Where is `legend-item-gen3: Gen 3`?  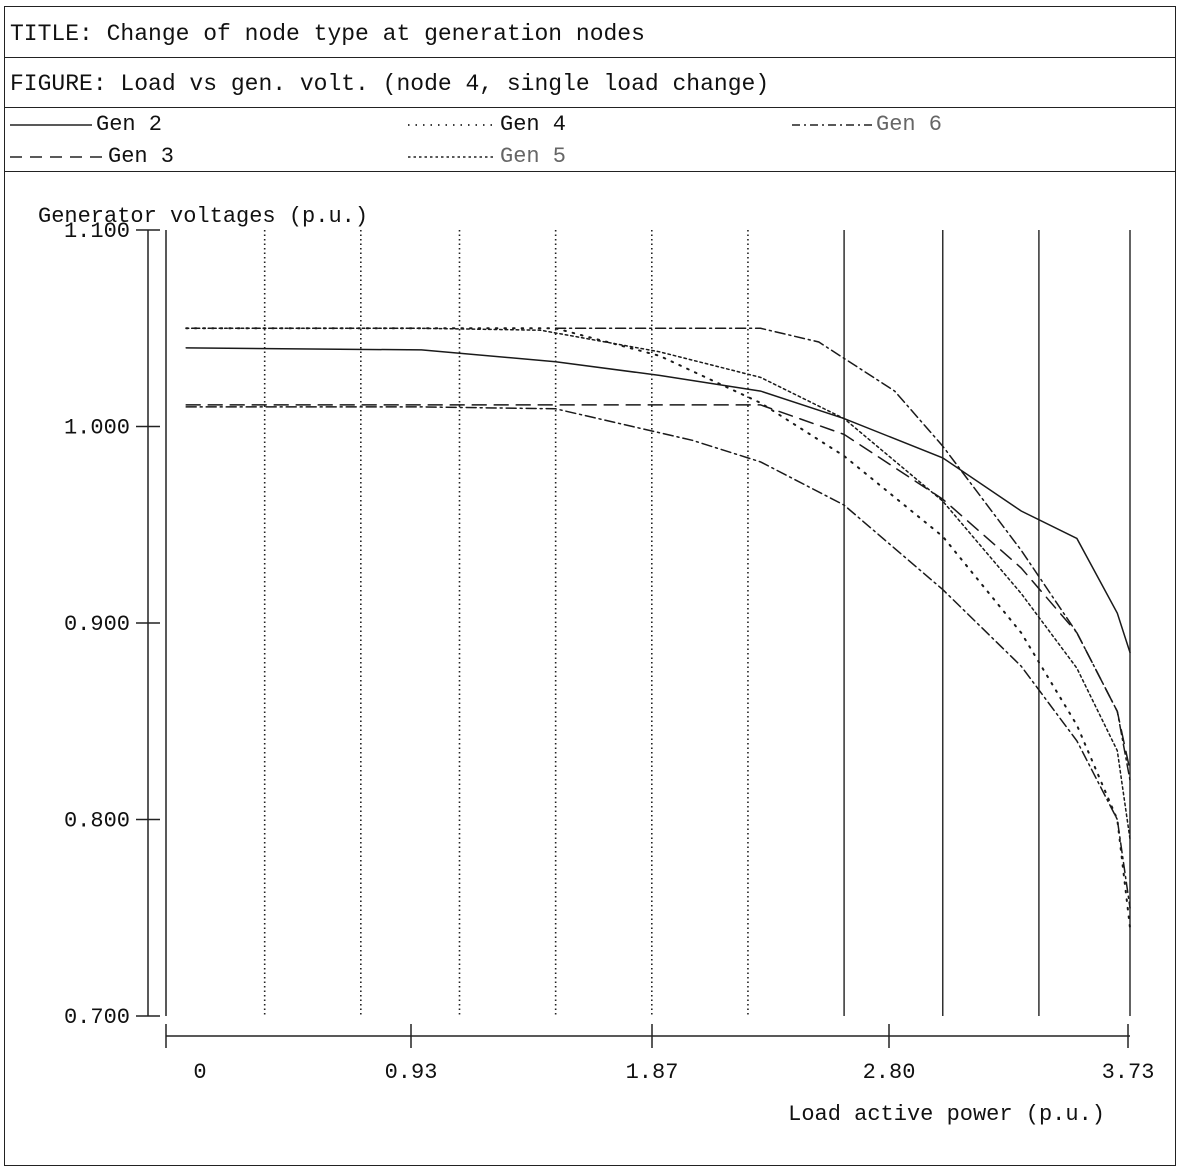 legend-item-gen3: Gen 3 is located at coordinates (92, 157).